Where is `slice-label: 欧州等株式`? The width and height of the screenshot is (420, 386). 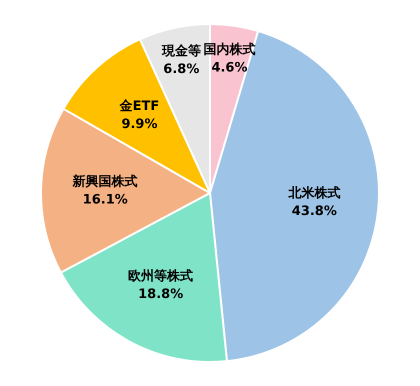
slice-label: 欧州等株式 is located at coordinates (161, 276).